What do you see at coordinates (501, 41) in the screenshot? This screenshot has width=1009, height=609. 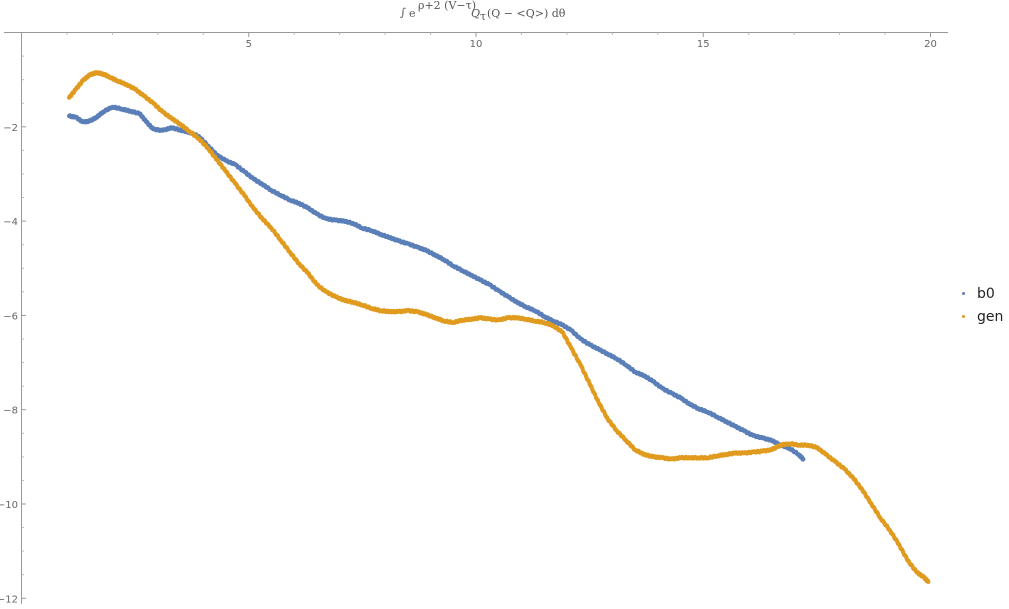 I see `x-ticks: 5 10 15 20` at bounding box center [501, 41].